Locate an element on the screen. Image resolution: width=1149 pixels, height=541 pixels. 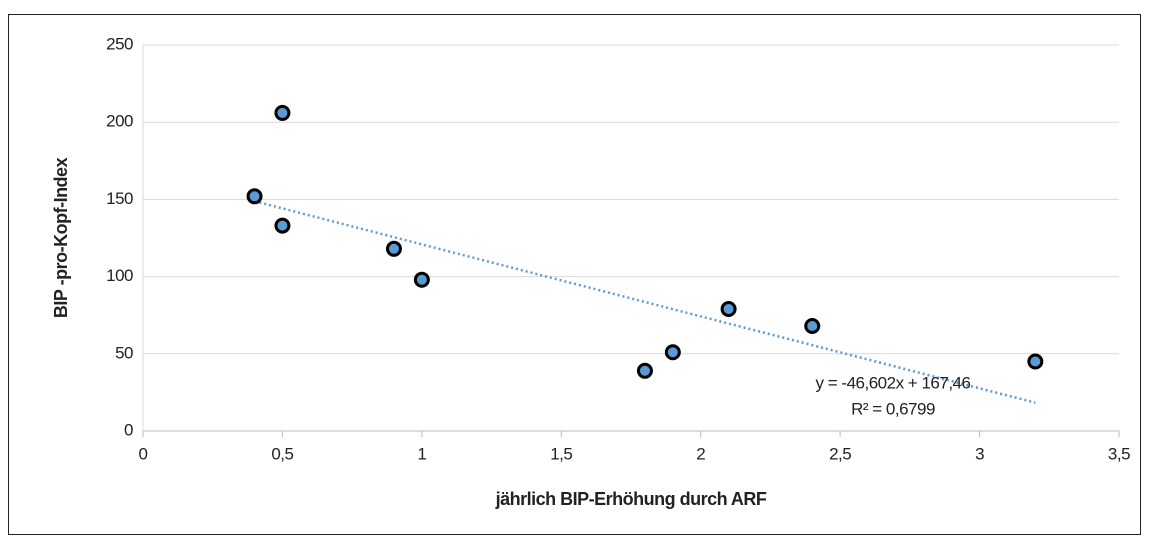
y-tick-label: 50 is located at coordinates (124, 352).